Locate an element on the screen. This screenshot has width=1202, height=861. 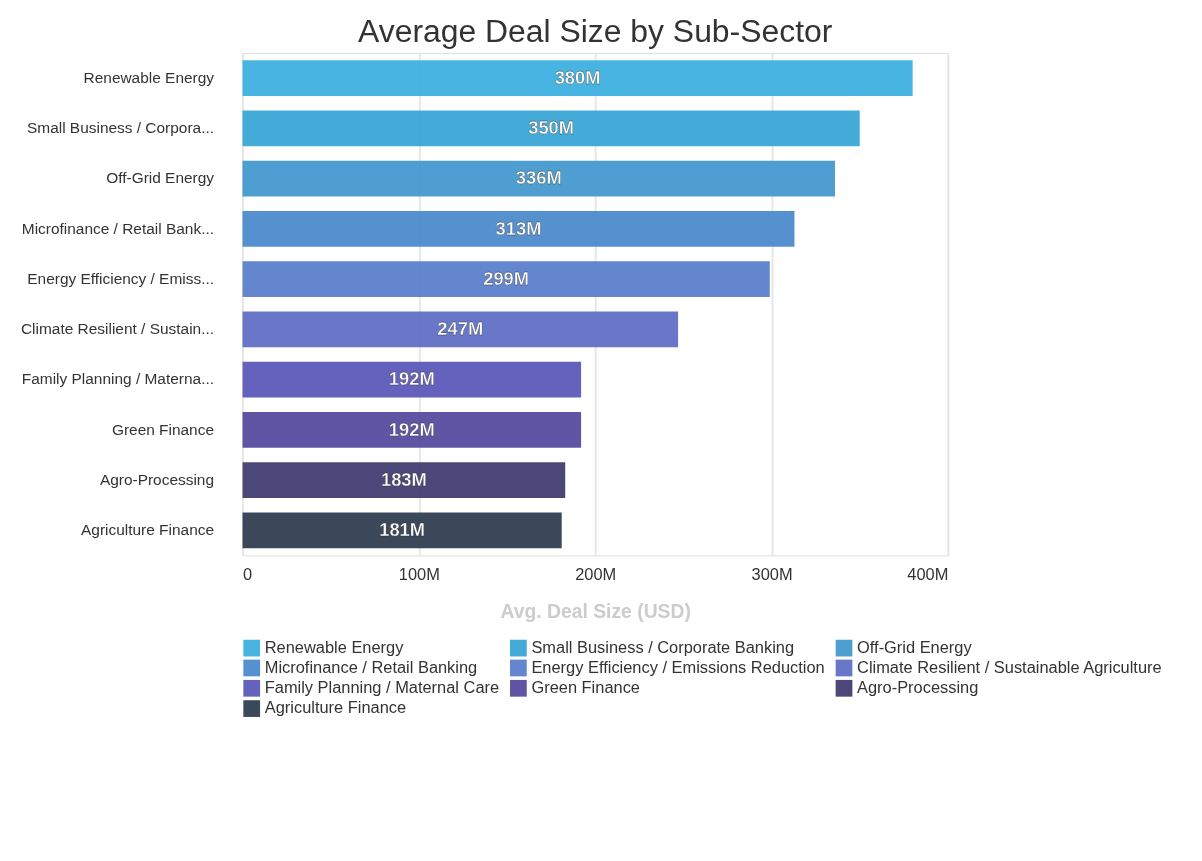
legend-label: Green Finance is located at coordinates (585, 687).